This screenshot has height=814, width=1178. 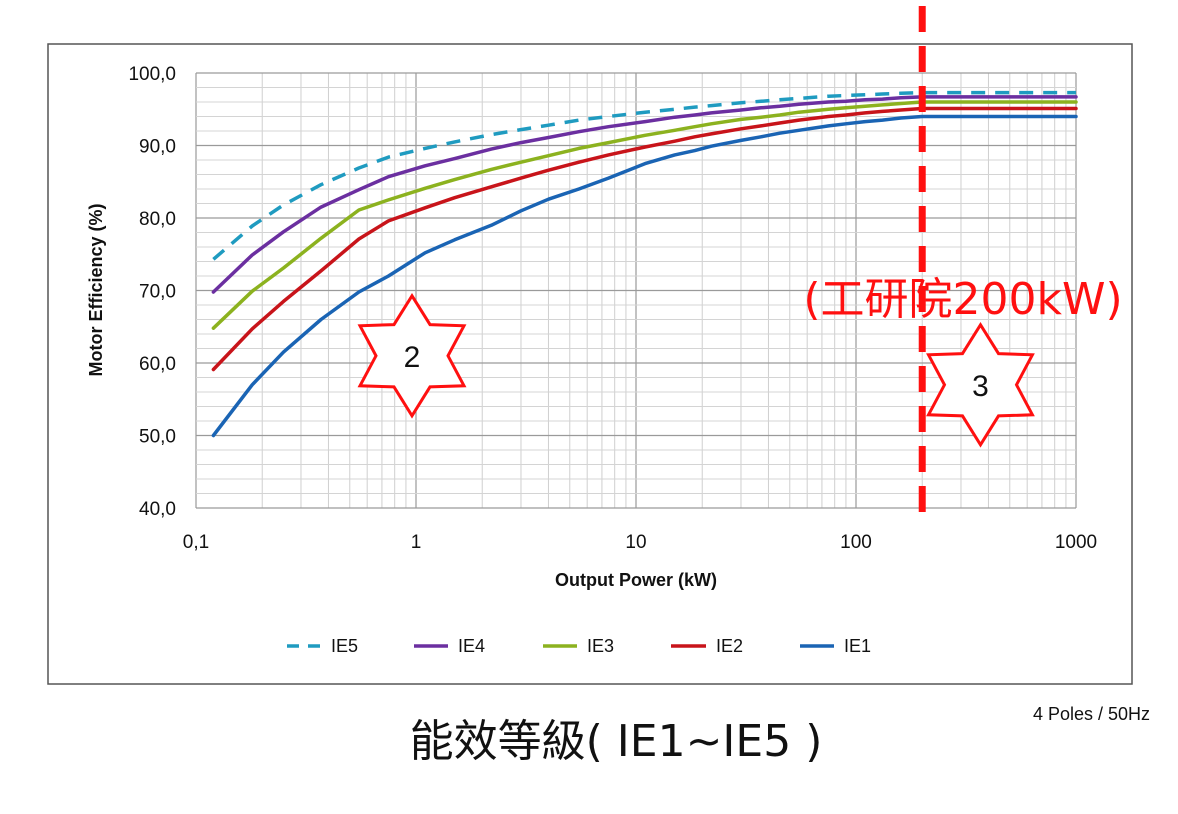 What do you see at coordinates (344, 646) in the screenshot?
I see `legend-label-ie5: IE5` at bounding box center [344, 646].